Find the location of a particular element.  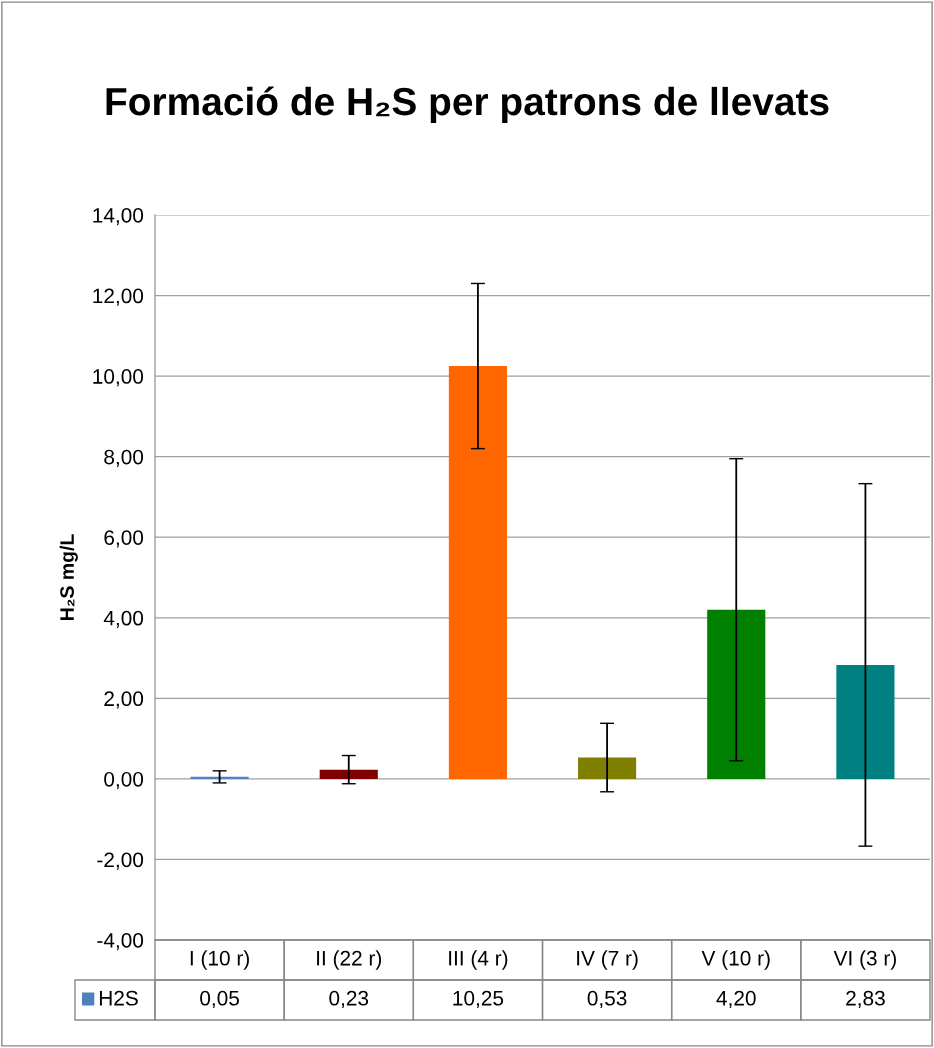

data-label: 0,23 is located at coordinates (349, 999).